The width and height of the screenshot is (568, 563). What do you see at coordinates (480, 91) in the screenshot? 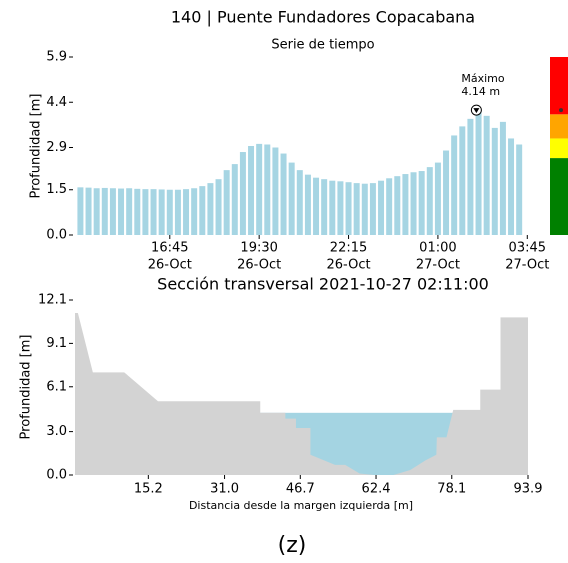
I see `annotation-value: 4.14 m` at bounding box center [480, 91].